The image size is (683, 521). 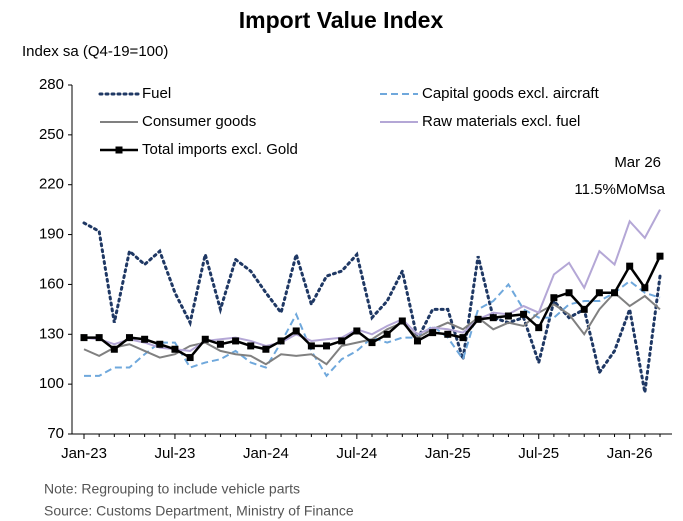 I want to click on y-tick-label: 130, so click(x=51, y=333).